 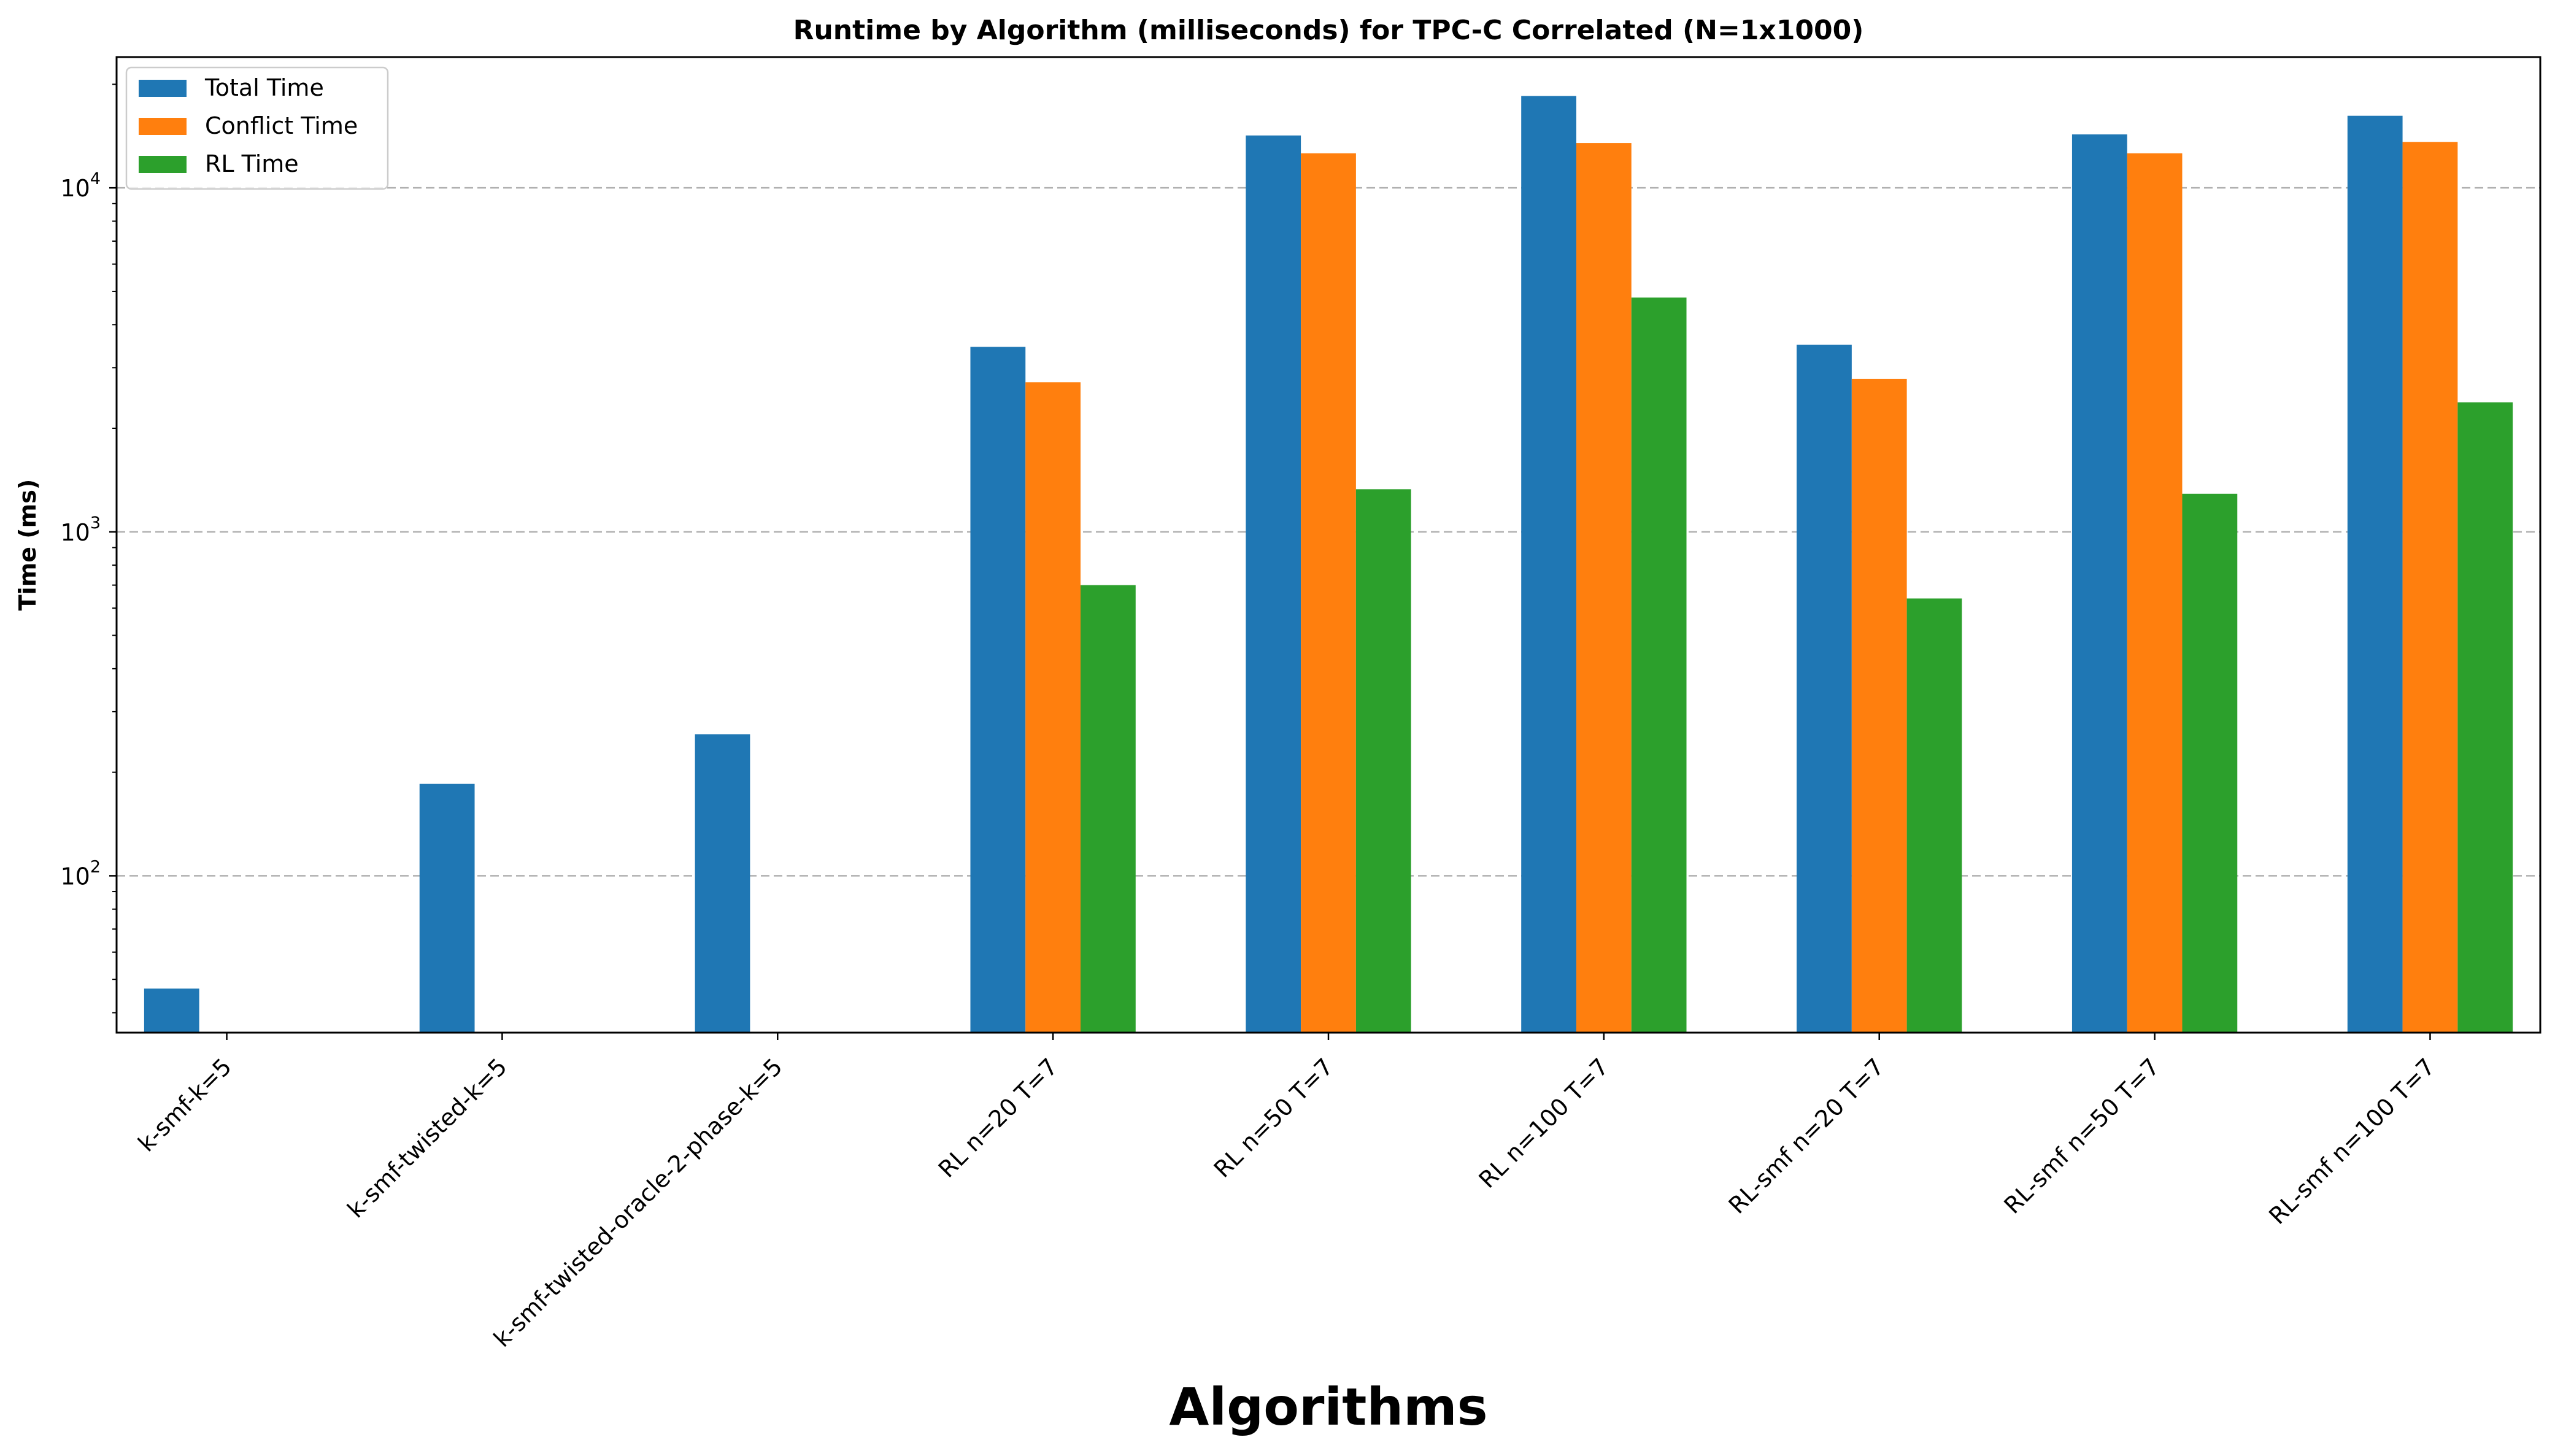 What do you see at coordinates (81, 530) in the screenshot?
I see `y-tick-label: 10³` at bounding box center [81, 530].